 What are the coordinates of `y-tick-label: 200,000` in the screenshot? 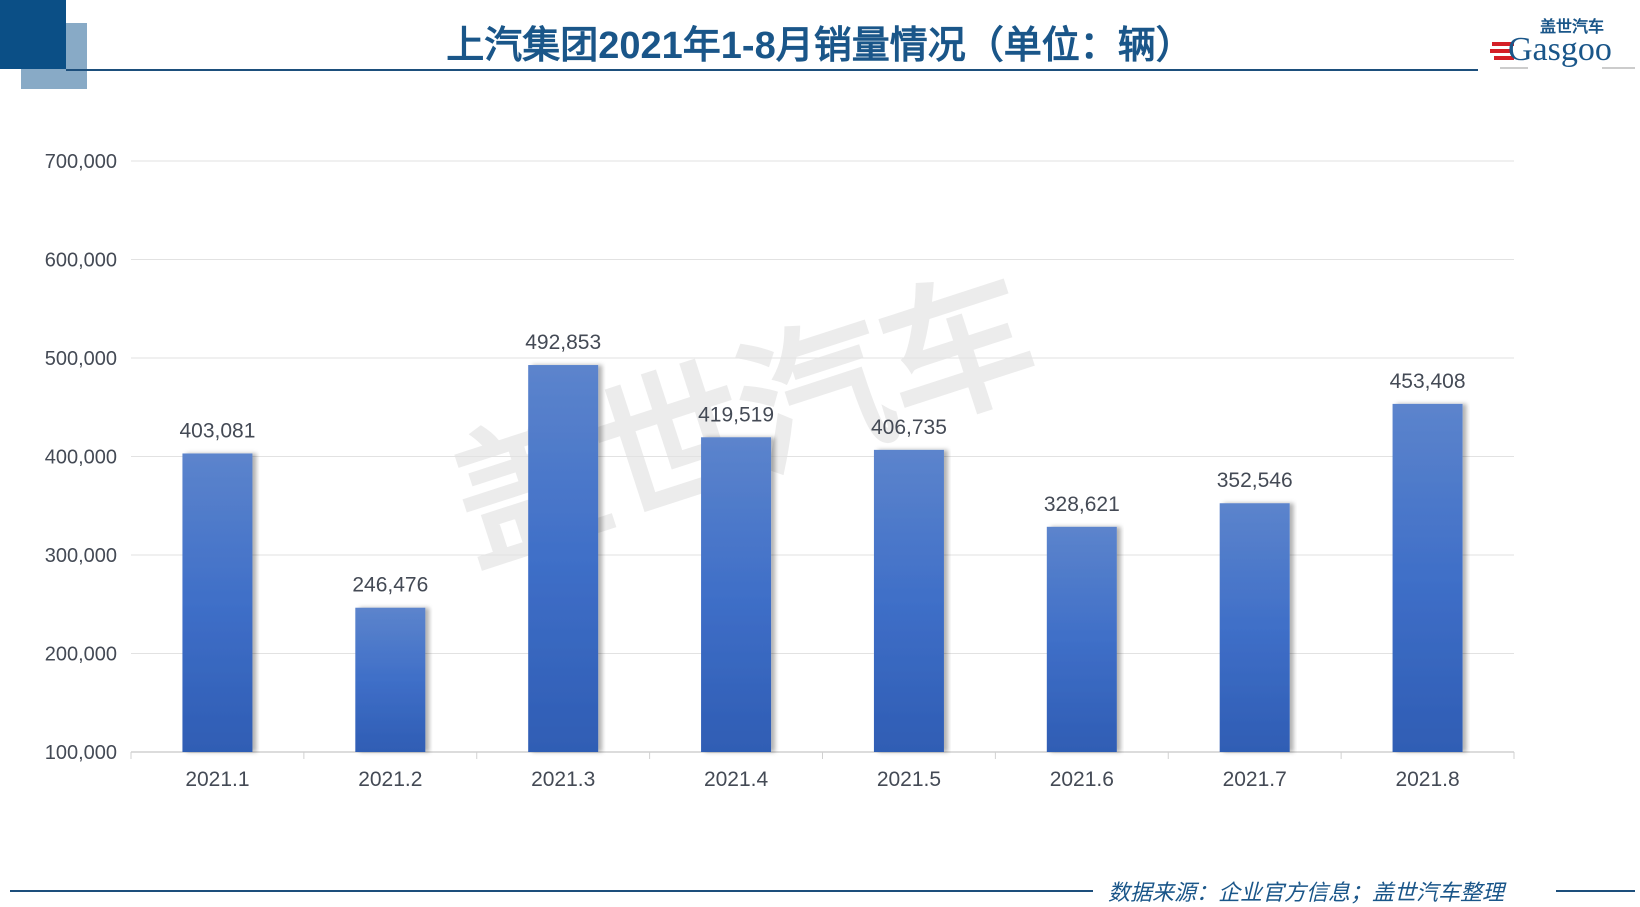 It's located at (81, 655).